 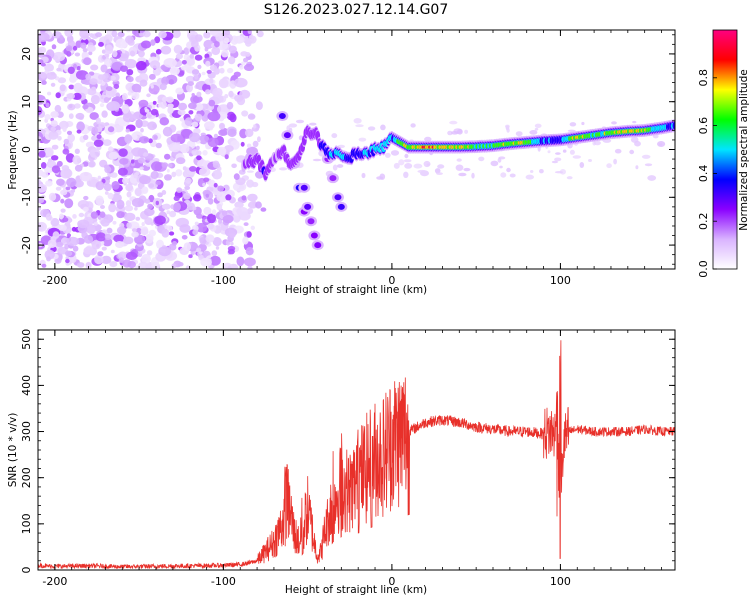 What do you see at coordinates (703, 269) in the screenshot?
I see `colorbar-tick-label: 0.0` at bounding box center [703, 269].